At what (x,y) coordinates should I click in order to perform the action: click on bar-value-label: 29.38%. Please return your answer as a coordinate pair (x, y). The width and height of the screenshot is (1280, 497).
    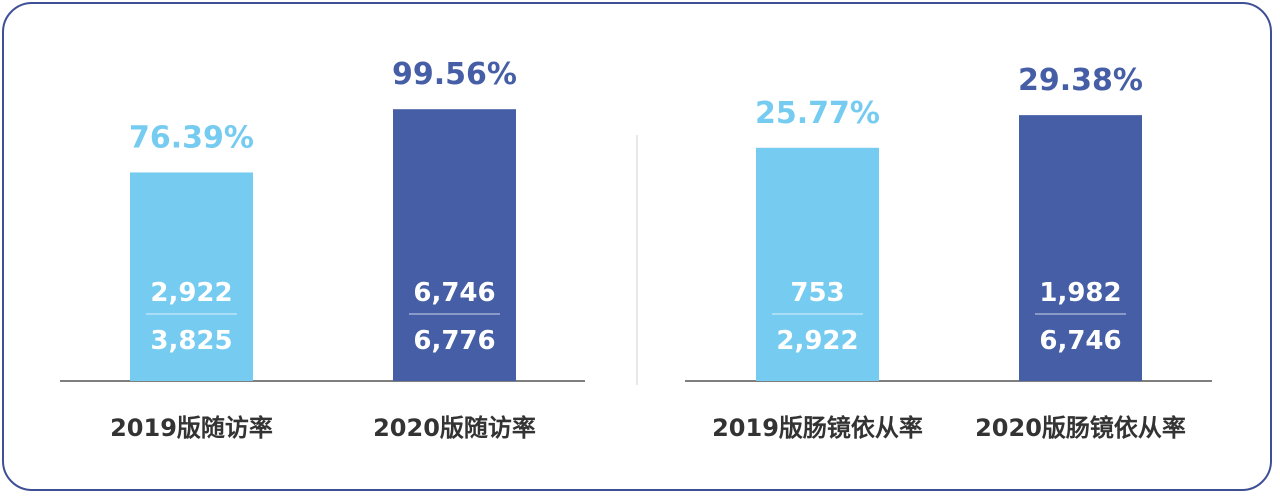
    Looking at the image, I should click on (1080, 80).